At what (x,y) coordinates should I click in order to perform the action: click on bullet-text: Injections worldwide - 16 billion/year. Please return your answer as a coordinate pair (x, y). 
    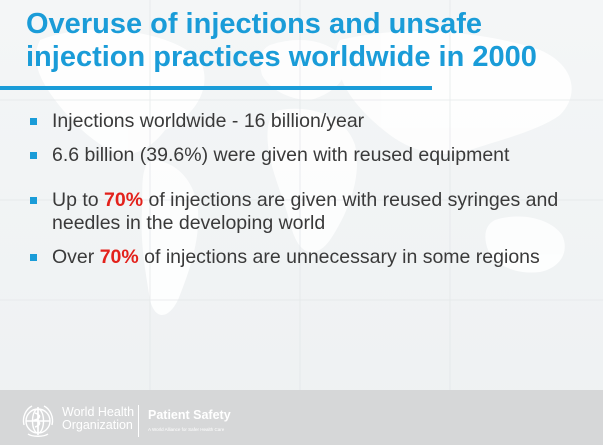
    Looking at the image, I should click on (208, 121).